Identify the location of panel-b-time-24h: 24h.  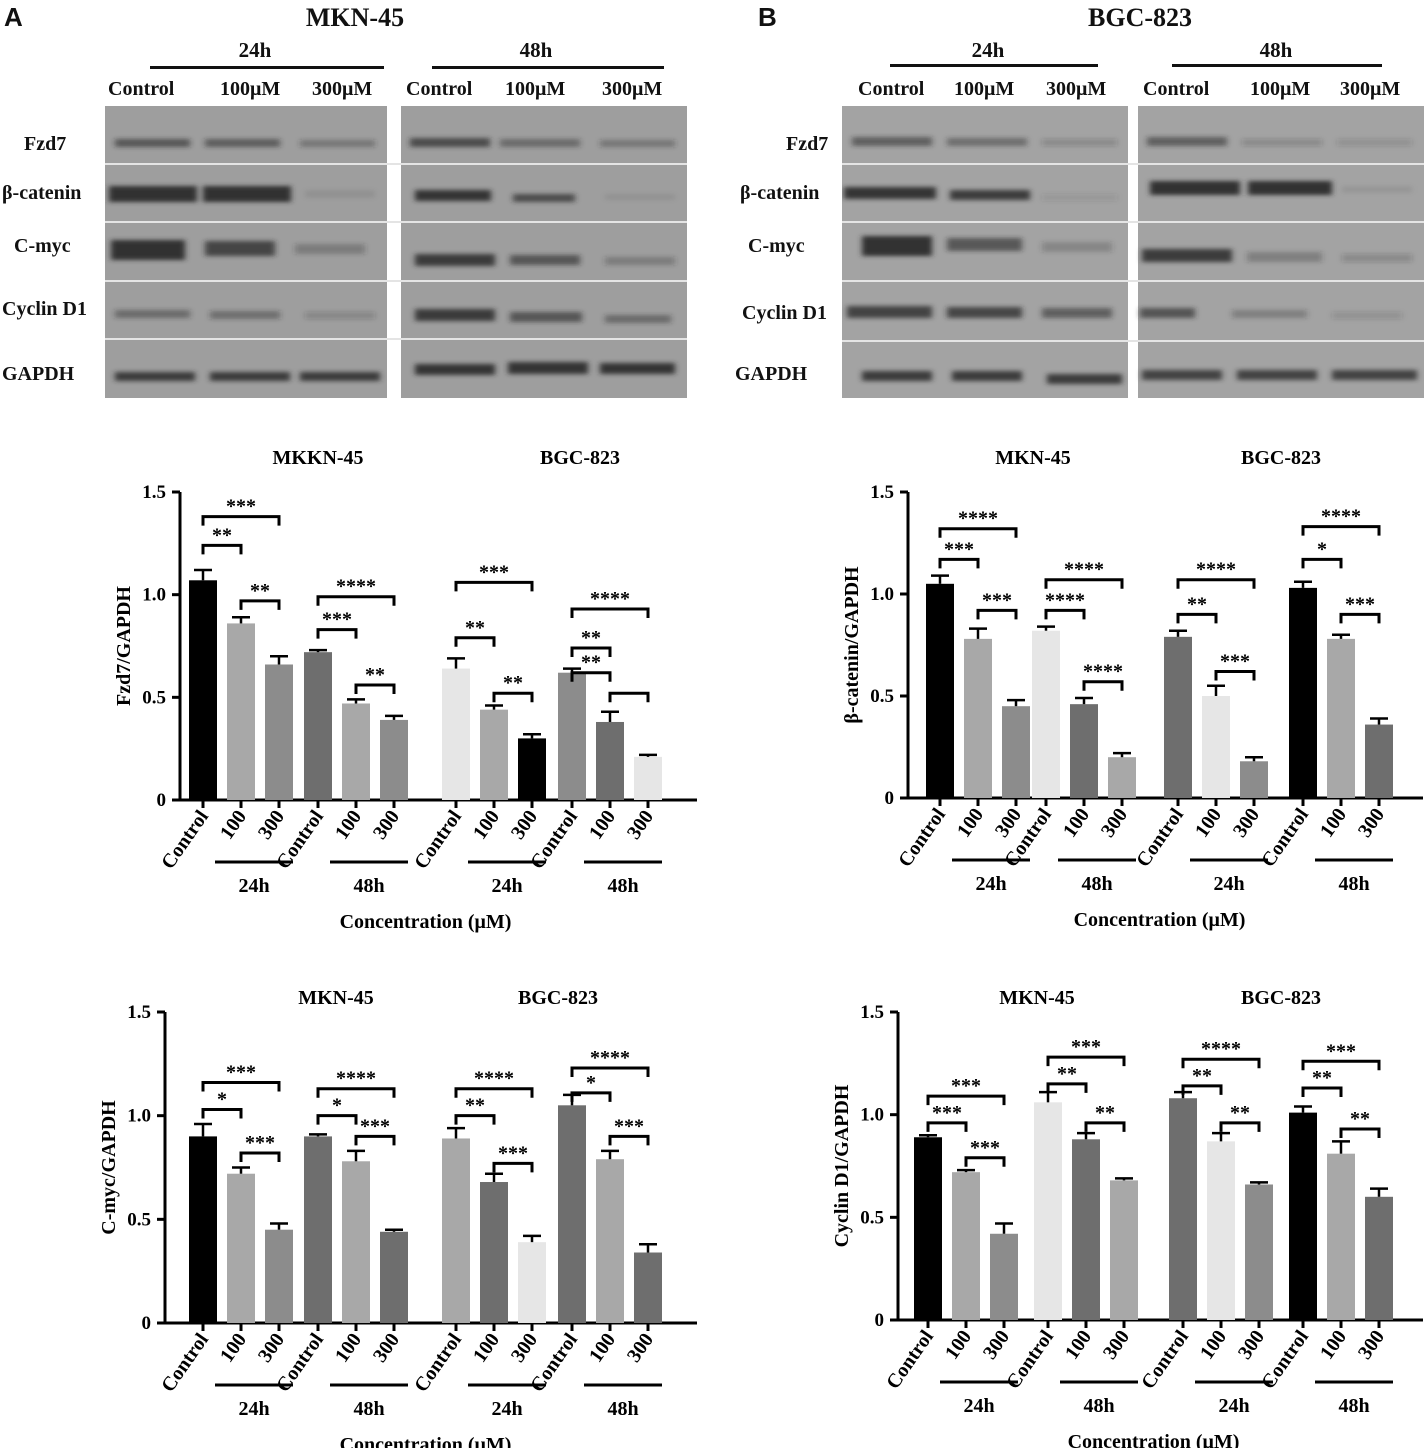
(988, 50).